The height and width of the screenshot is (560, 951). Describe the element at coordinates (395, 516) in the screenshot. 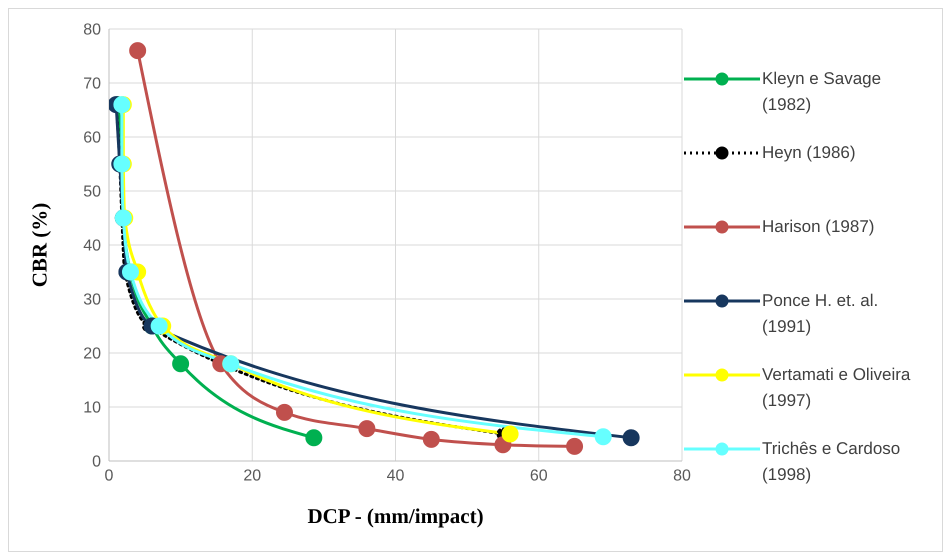

I see `x-axis-title: DCP - (mm/impact)` at that location.